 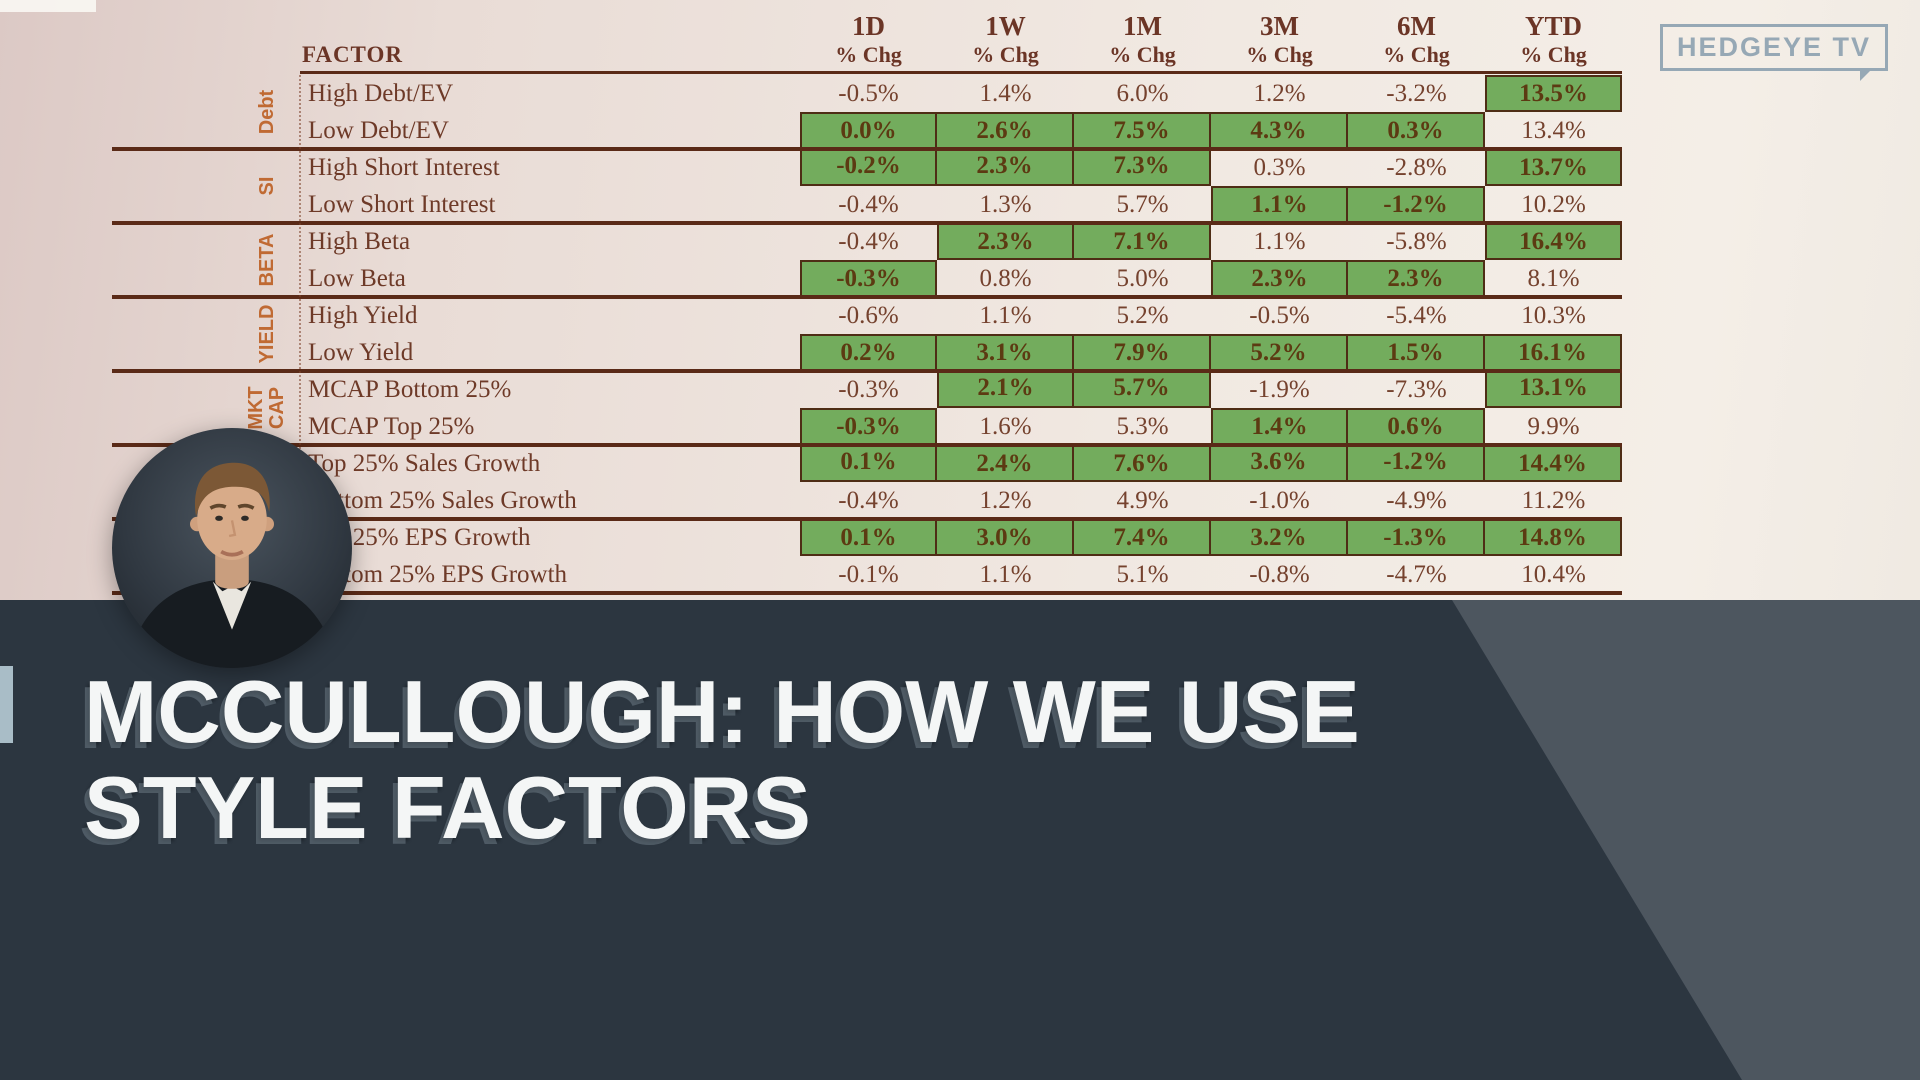 What do you see at coordinates (868, 130) in the screenshot?
I see `value-cell: 0.0%` at bounding box center [868, 130].